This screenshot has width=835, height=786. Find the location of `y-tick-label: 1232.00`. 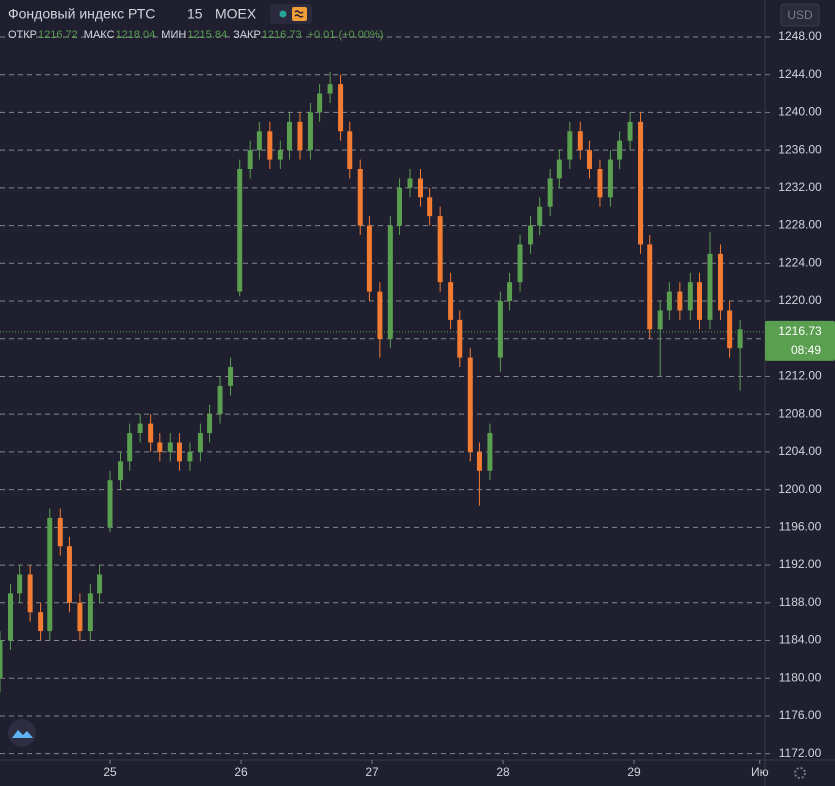

y-tick-label: 1232.00 is located at coordinates (800, 187).